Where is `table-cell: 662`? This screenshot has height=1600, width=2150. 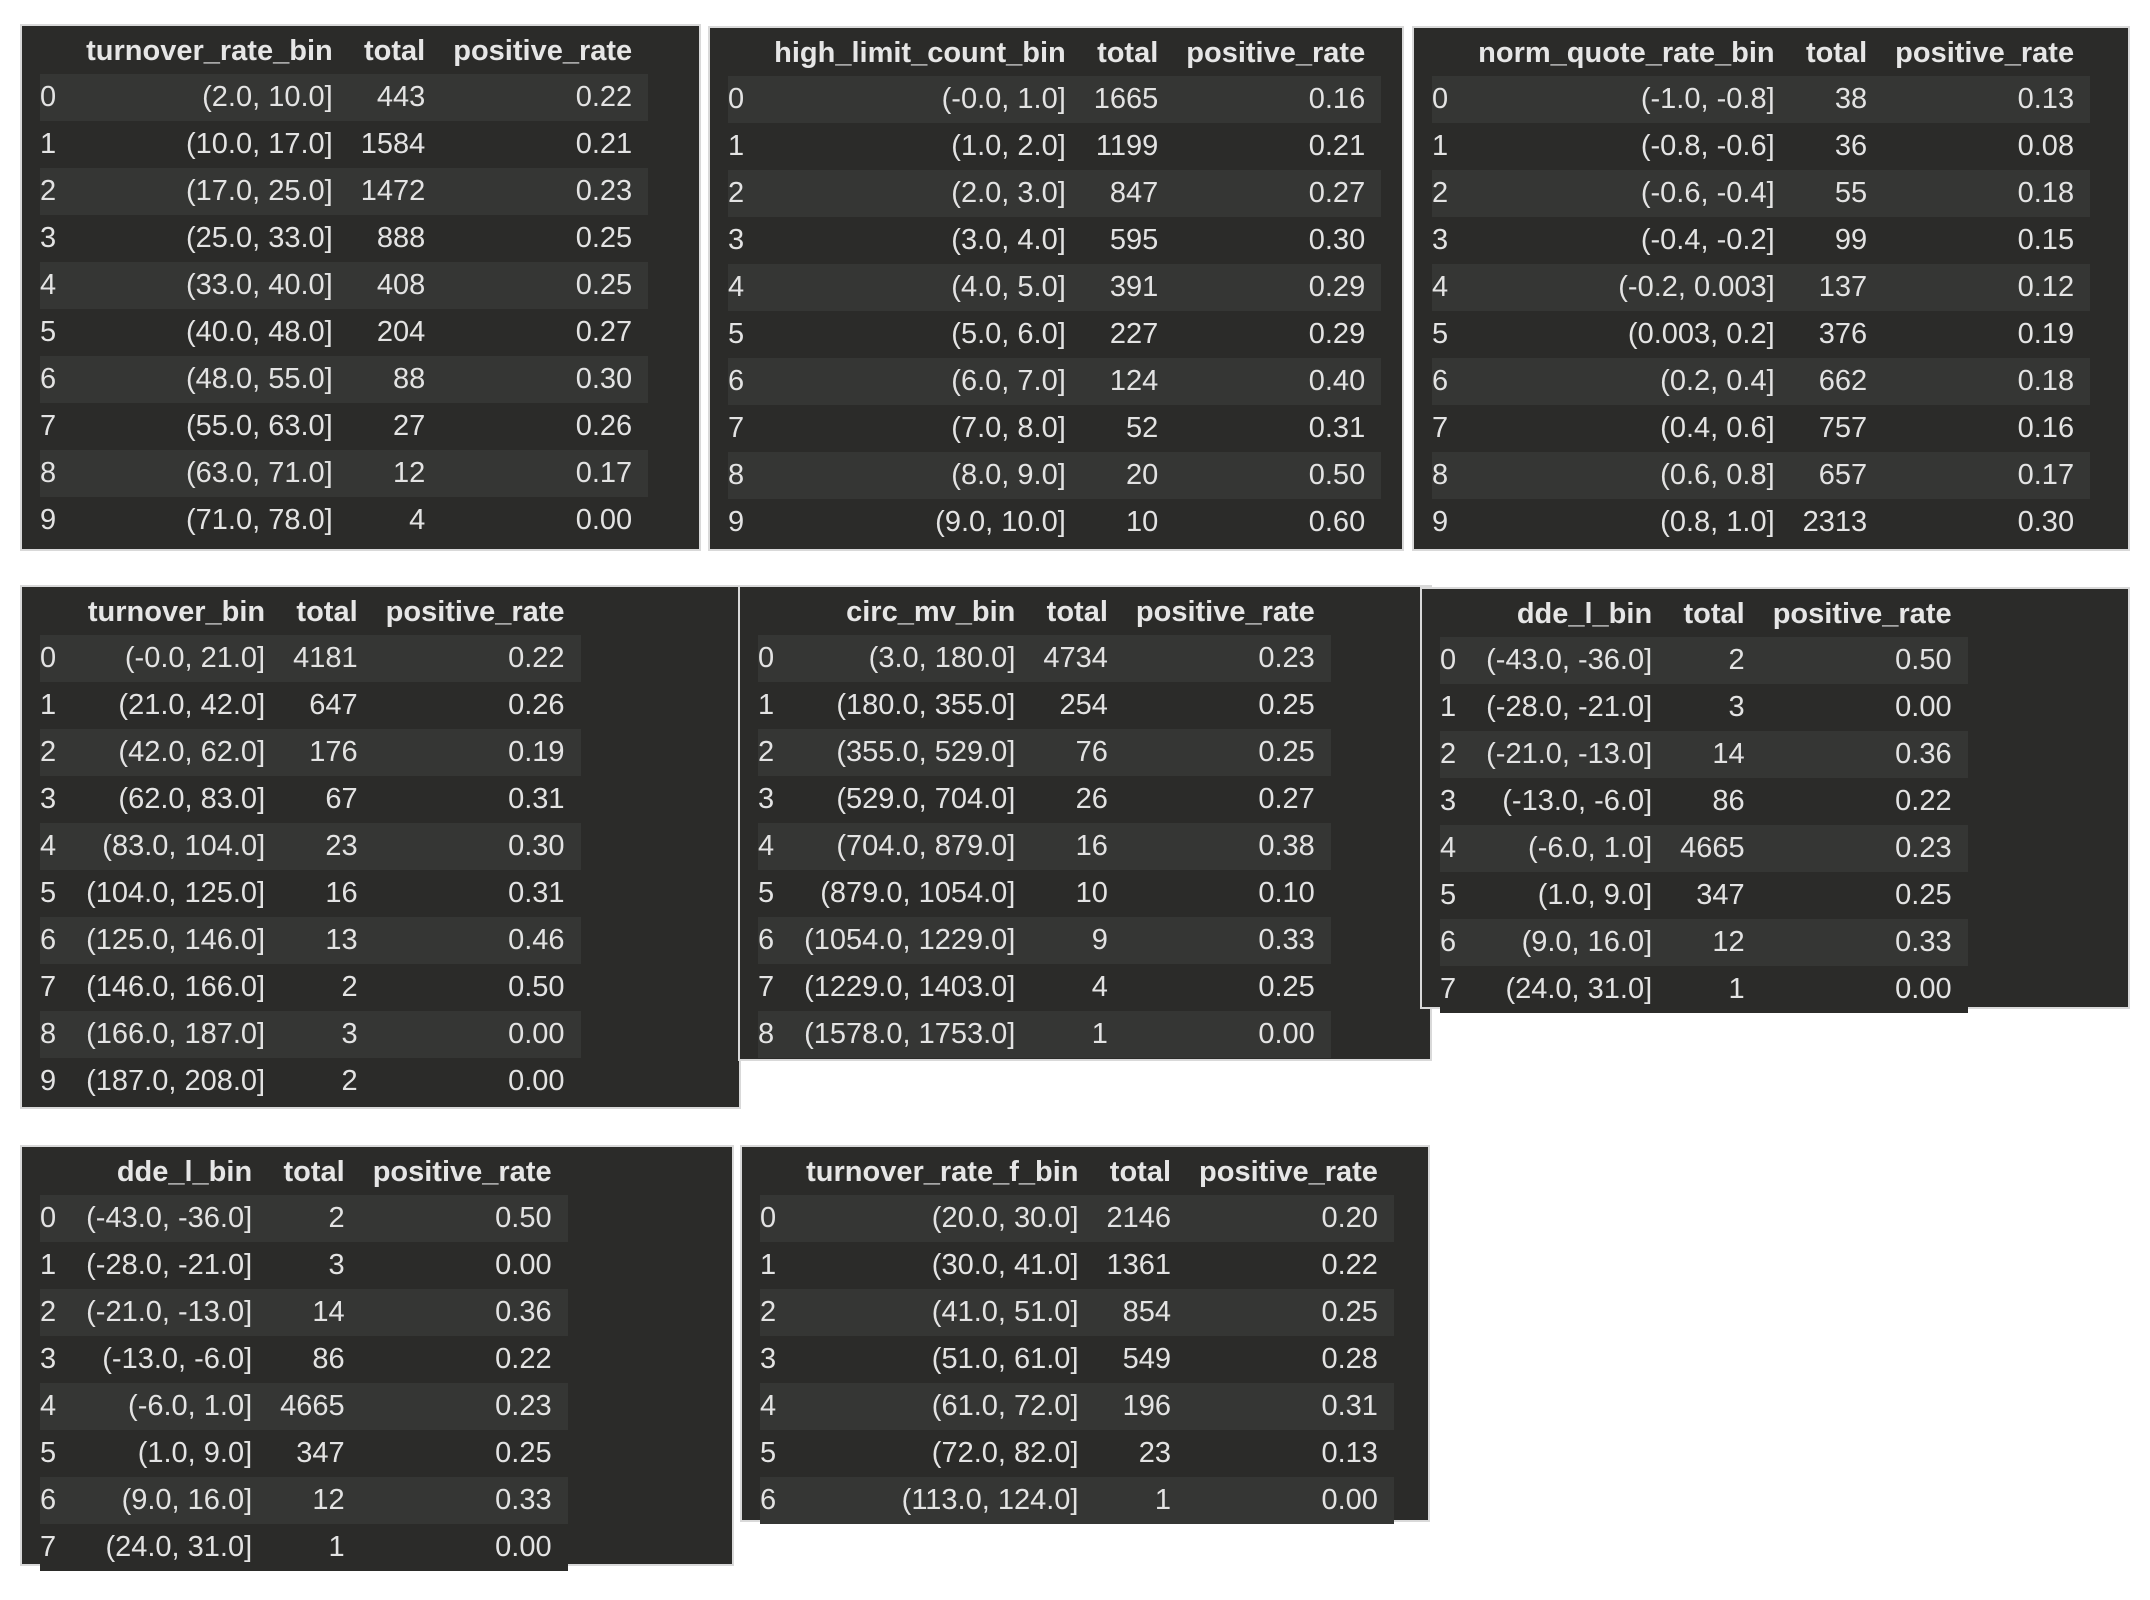
table-cell: 662 is located at coordinates (1837, 381).